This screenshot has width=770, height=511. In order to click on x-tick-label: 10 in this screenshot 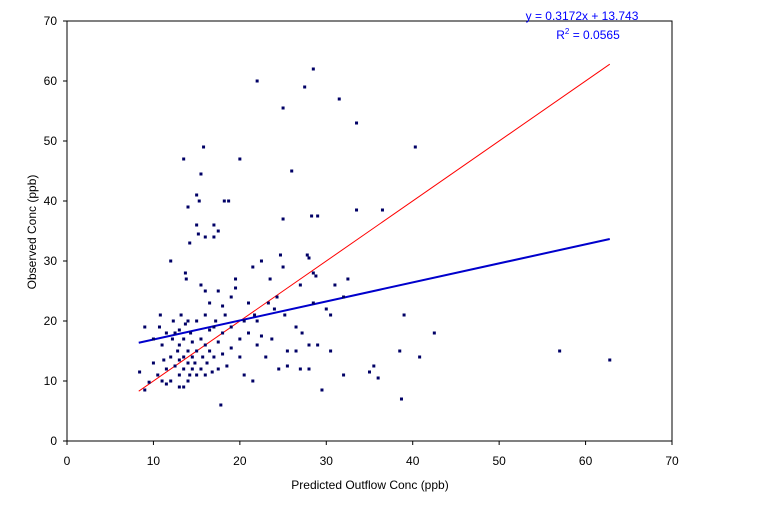, I will do `click(154, 461)`.